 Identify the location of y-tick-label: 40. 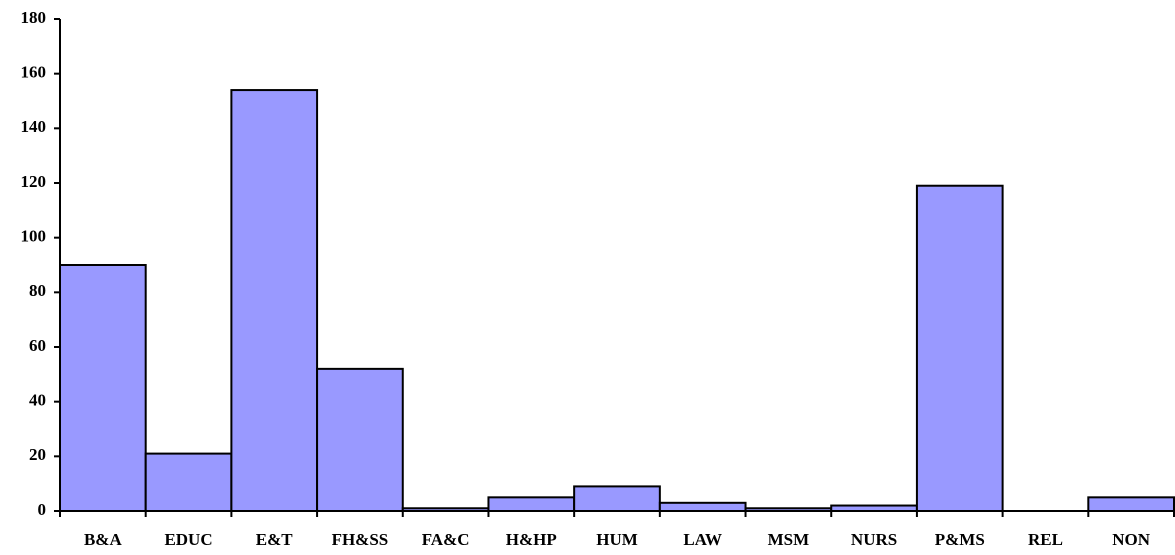
(37, 400).